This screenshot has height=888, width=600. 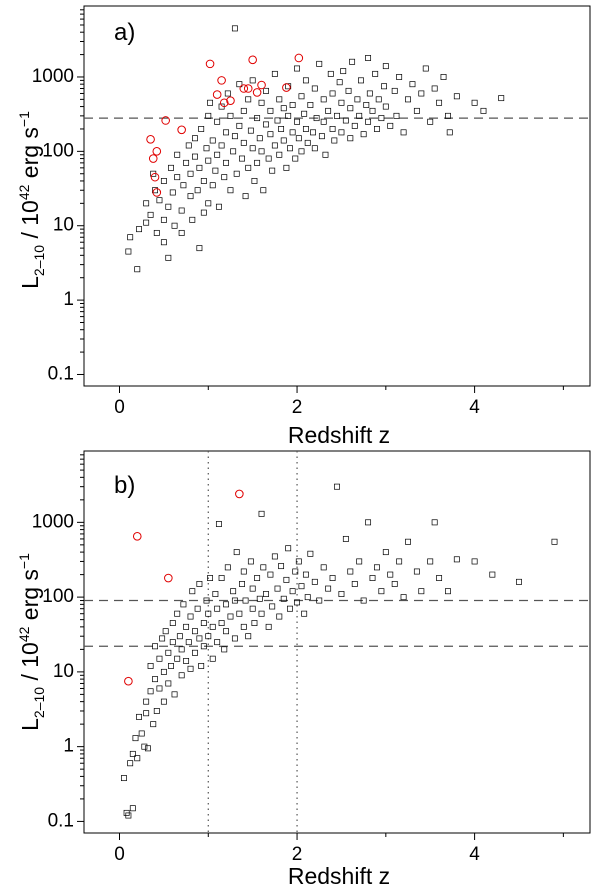 What do you see at coordinates (474, 854) in the screenshot?
I see `x-tick-label: 4` at bounding box center [474, 854].